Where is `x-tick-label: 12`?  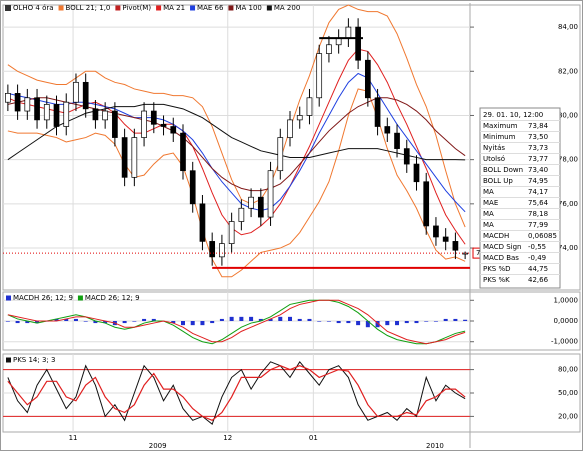 x-tick-label: 12 is located at coordinates (227, 438).